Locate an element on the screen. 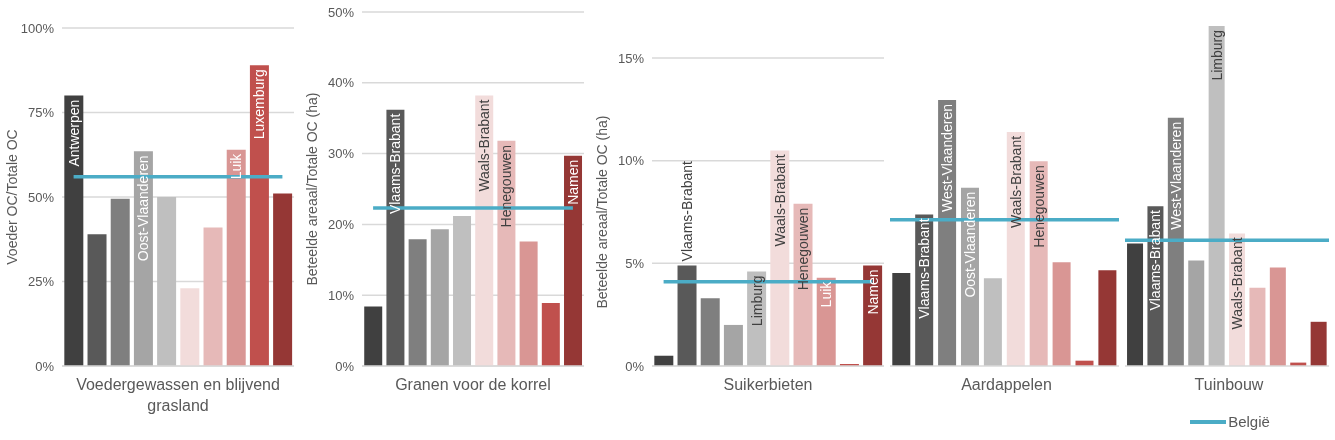 Image resolution: width=1335 pixels, height=440 pixels. y-tick-label: 15% is located at coordinates (631, 58).